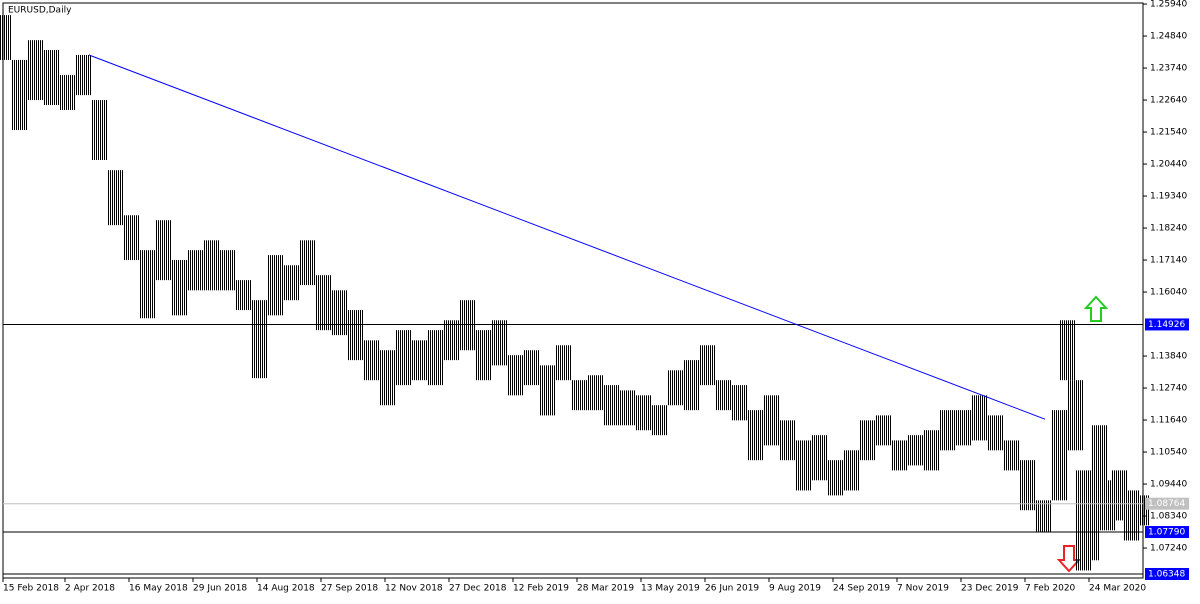  I want to click on x-tick-label: 7 Feb 2020, so click(1050, 589).